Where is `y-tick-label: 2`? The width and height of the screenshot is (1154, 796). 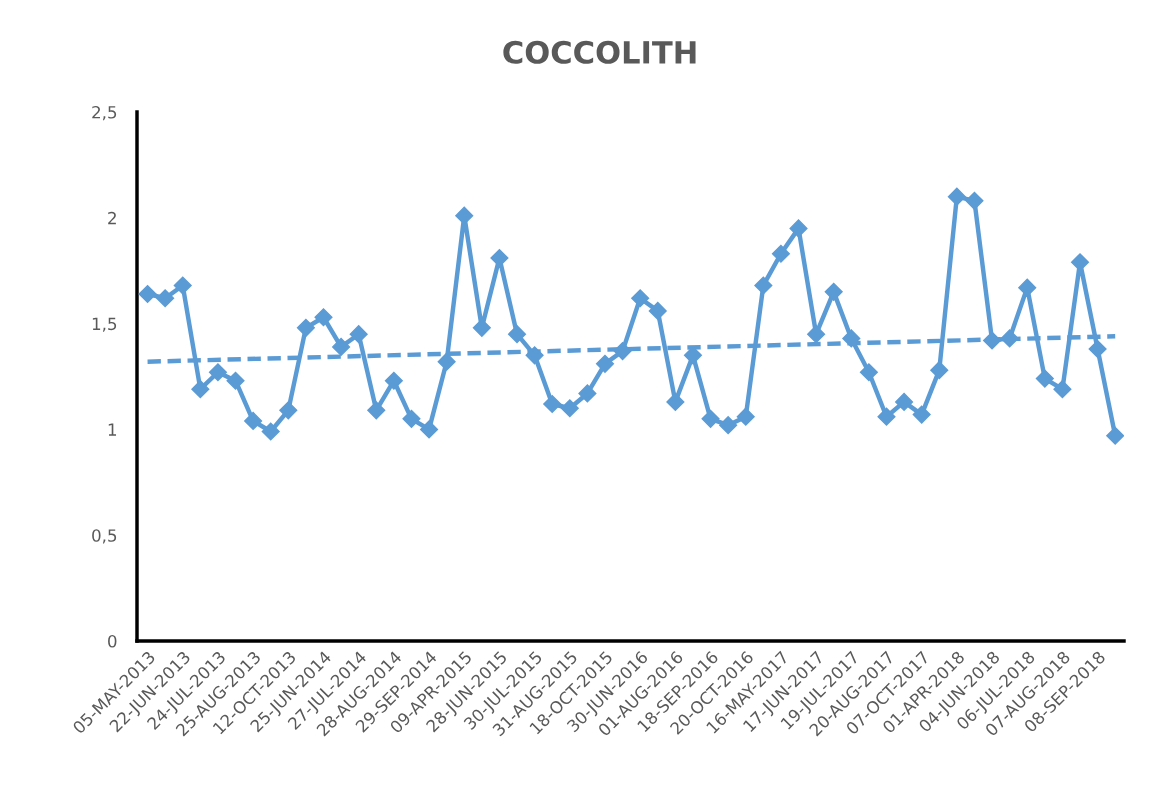
y-tick-label: 2 is located at coordinates (112, 218).